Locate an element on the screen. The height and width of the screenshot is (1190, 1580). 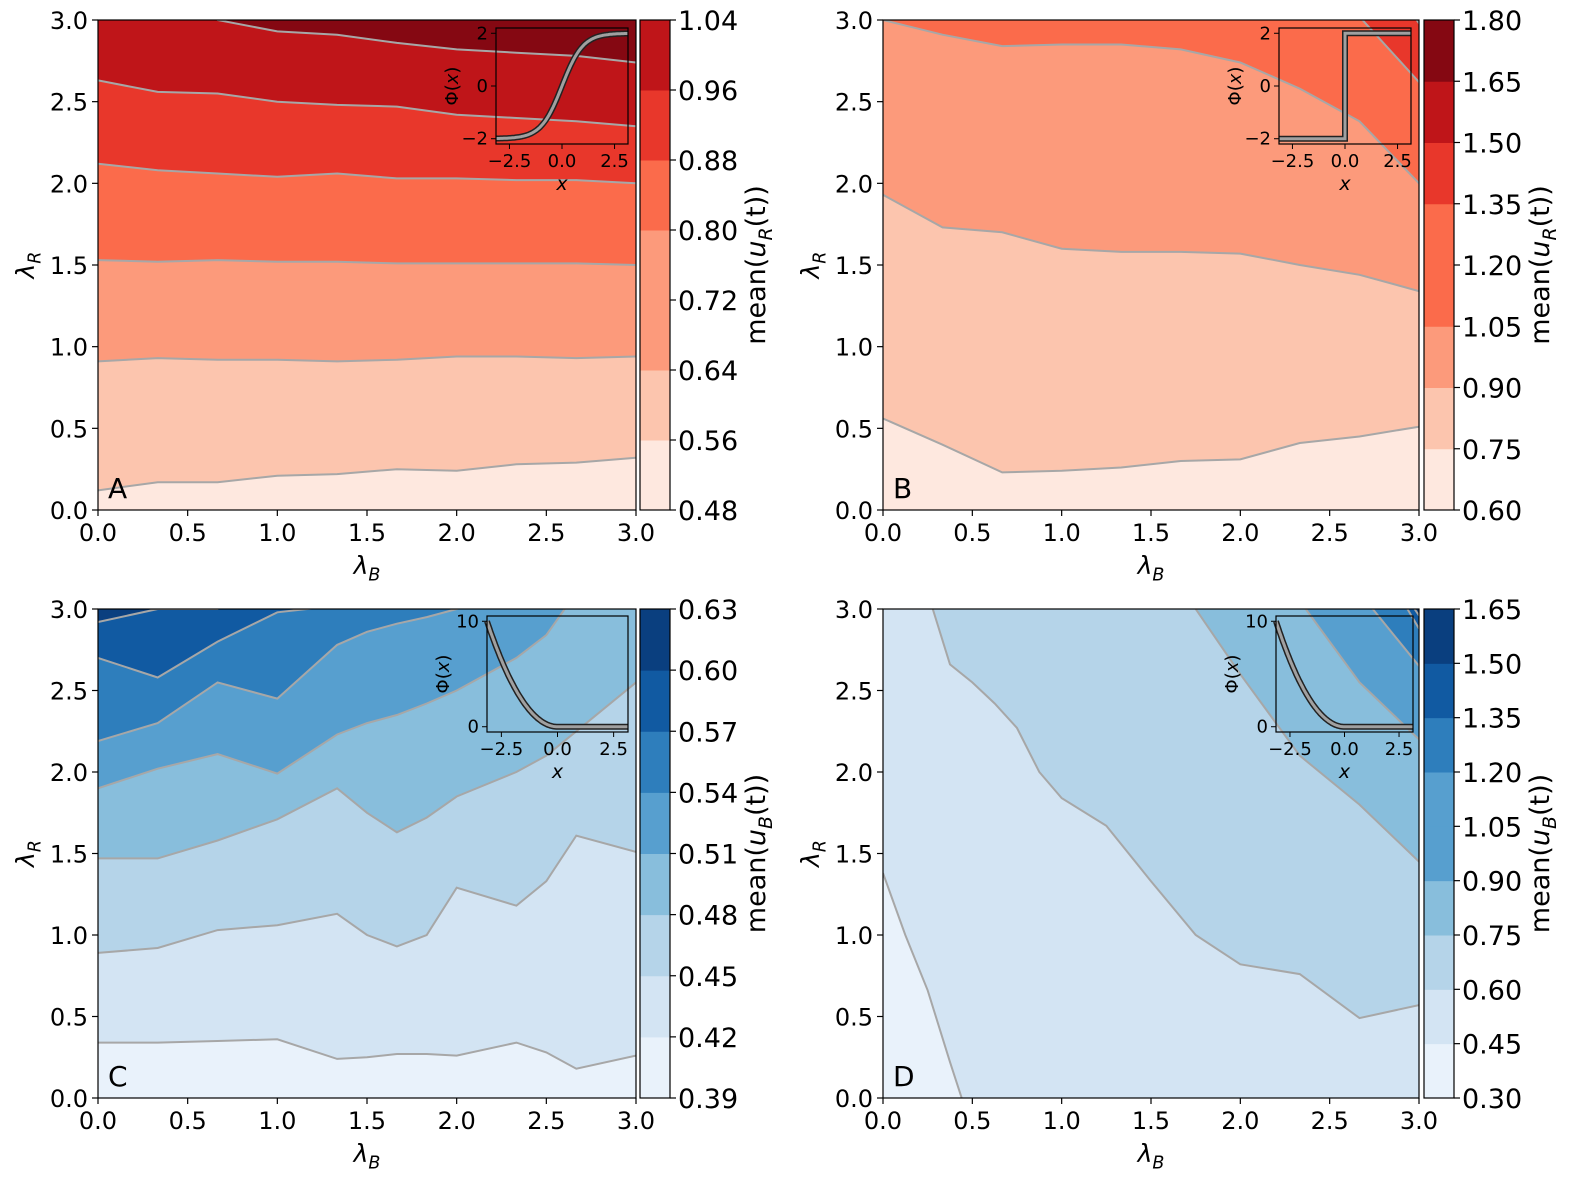
colorbar-tick-label: 1.04 is located at coordinates (708, 21).